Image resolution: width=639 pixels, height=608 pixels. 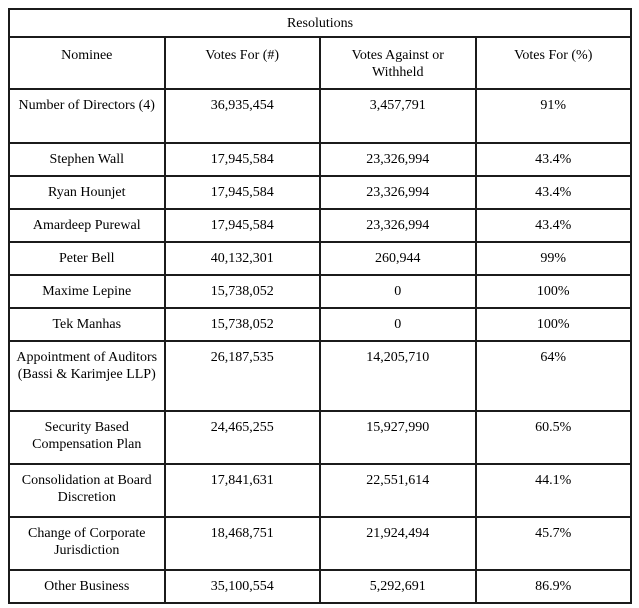 What do you see at coordinates (87, 116) in the screenshot?
I see `nominee-cell: Number of Directors (4)` at bounding box center [87, 116].